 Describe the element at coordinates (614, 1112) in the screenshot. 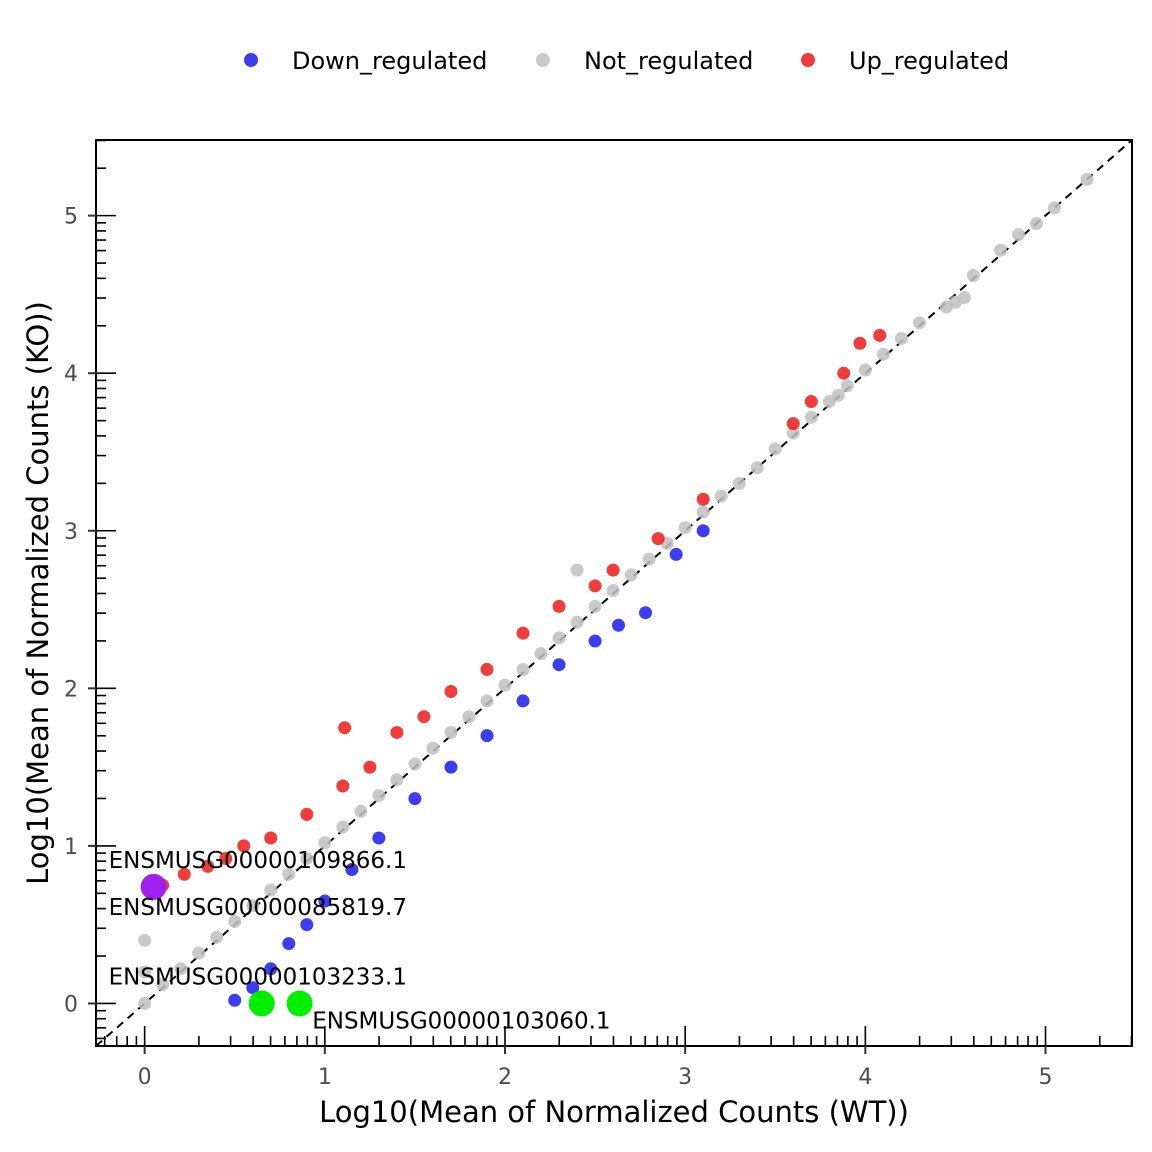

I see `x-axis-title: Log10(Mean of Normalized Counts (WT))` at that location.